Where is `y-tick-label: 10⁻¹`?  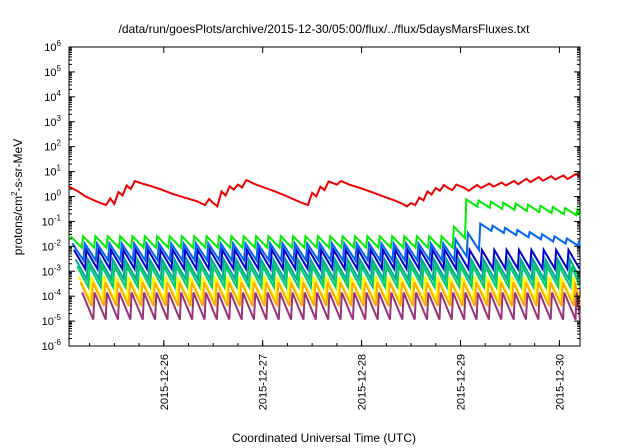
y-tick-label: 10⁻¹ is located at coordinates (52, 220).